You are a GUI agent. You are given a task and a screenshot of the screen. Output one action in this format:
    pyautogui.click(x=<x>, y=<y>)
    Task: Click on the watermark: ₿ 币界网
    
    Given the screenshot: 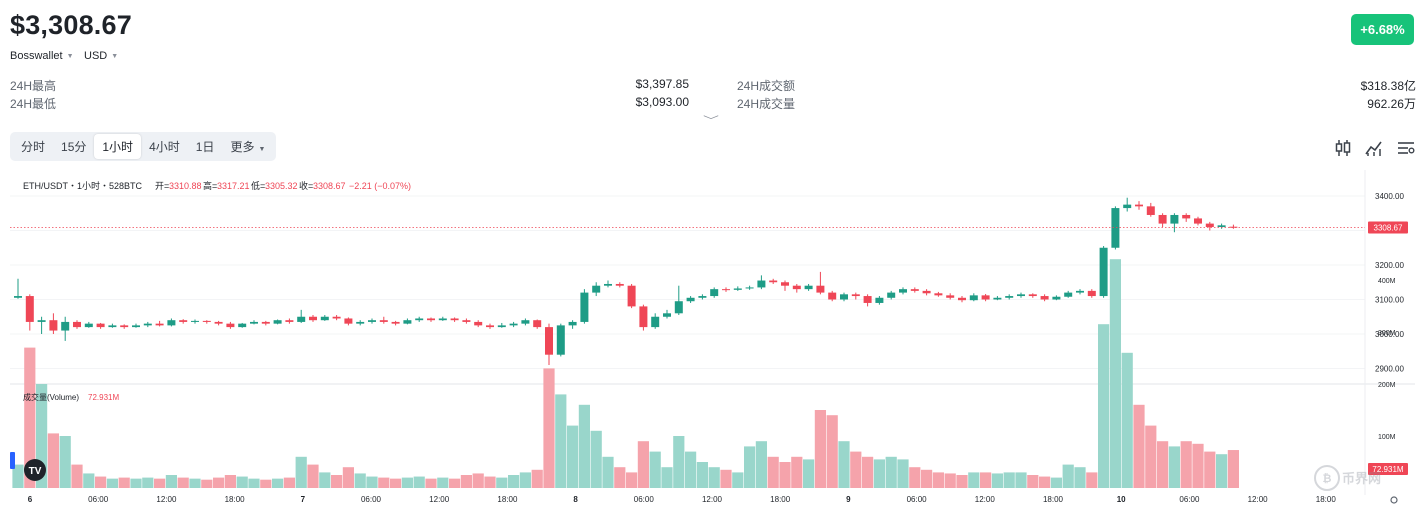 What is the action you would take?
    pyautogui.click(x=1347, y=478)
    